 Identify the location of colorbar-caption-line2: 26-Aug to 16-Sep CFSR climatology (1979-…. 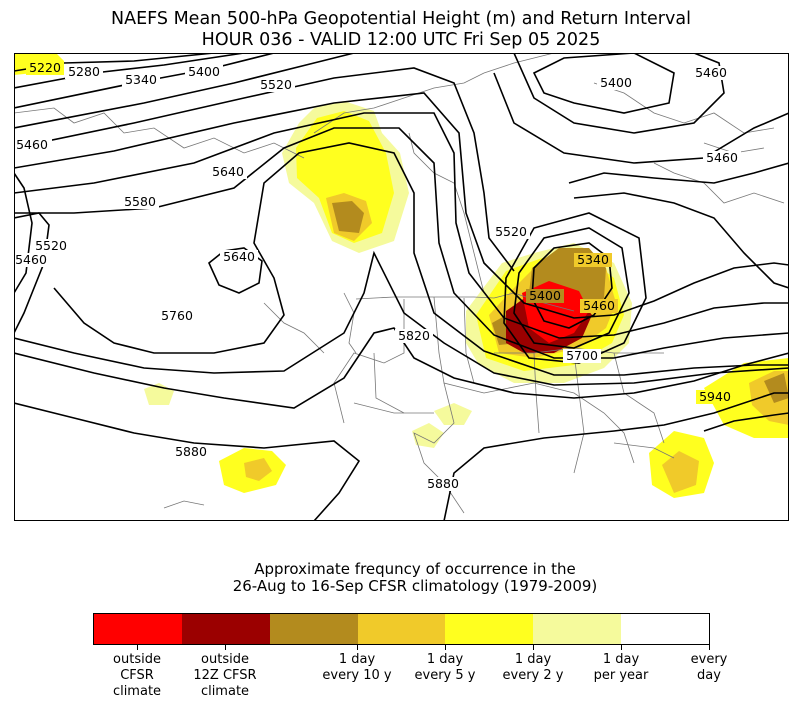
(415, 586).